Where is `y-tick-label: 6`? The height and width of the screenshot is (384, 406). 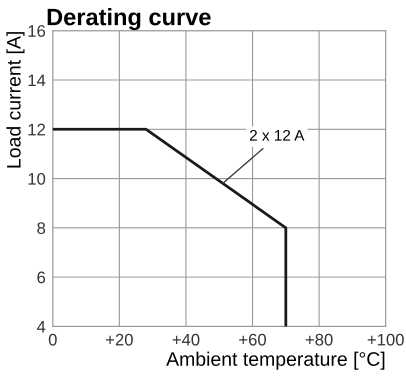 y-tick-label: 6 is located at coordinates (41, 278).